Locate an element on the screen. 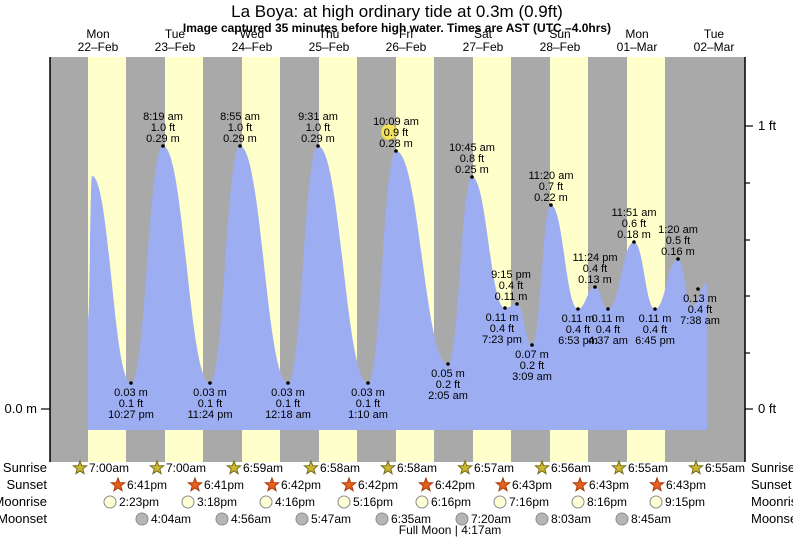  high-tide-label: 0.7 ft is located at coordinates (551, 187).